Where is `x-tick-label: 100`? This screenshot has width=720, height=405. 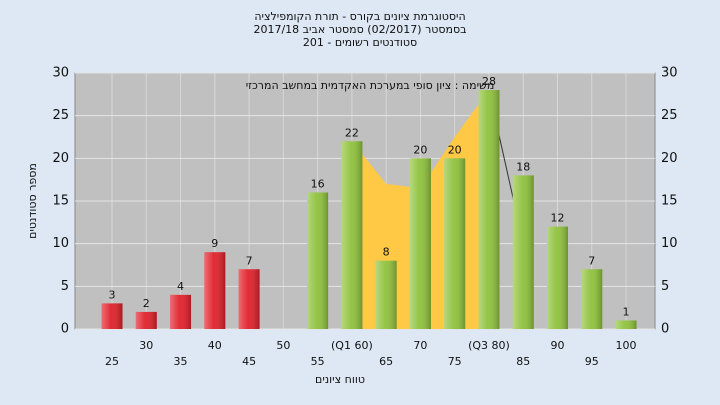 x-tick-label: 100 is located at coordinates (626, 345).